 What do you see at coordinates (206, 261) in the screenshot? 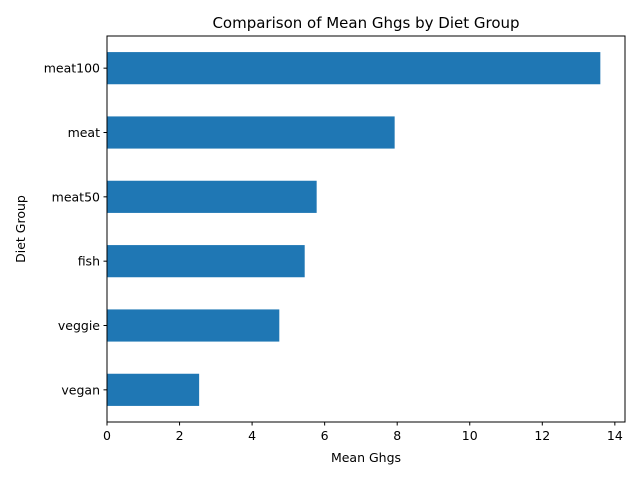
I see `bar-fish` at bounding box center [206, 261].